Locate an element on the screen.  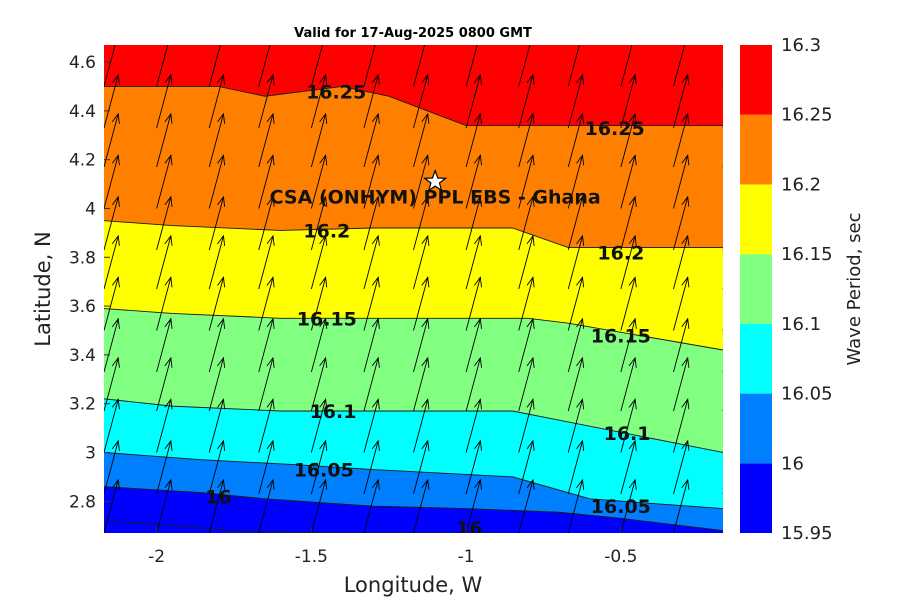
x-axis-label: Longitude, W is located at coordinates (413, 585).